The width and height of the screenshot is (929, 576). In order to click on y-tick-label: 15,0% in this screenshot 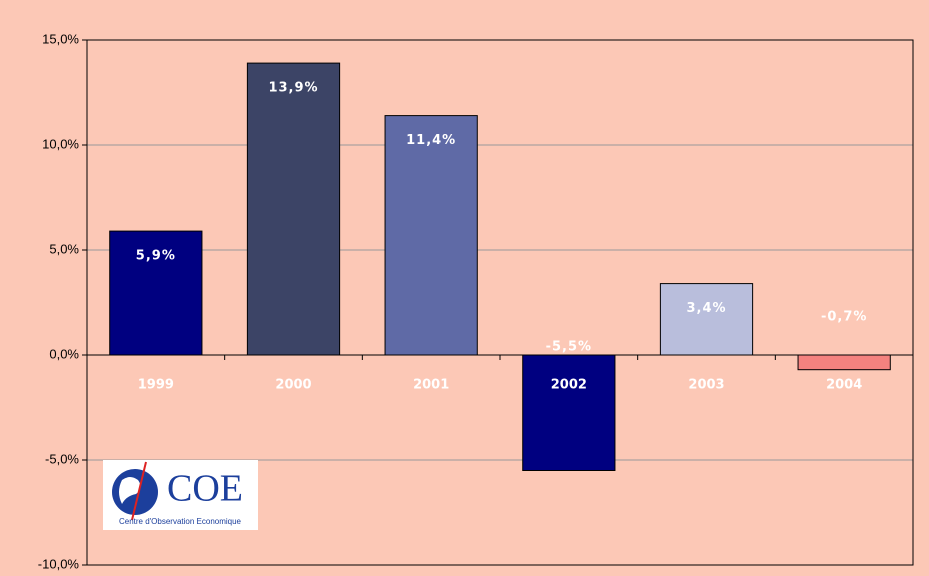, I will do `click(60, 38)`.